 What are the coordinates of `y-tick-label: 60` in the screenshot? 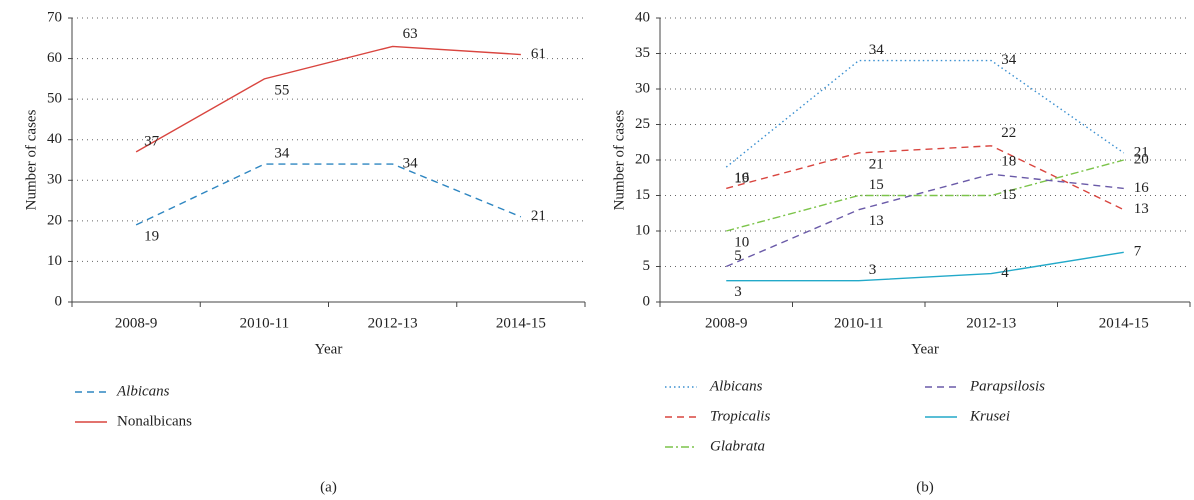 It's located at (54, 58).